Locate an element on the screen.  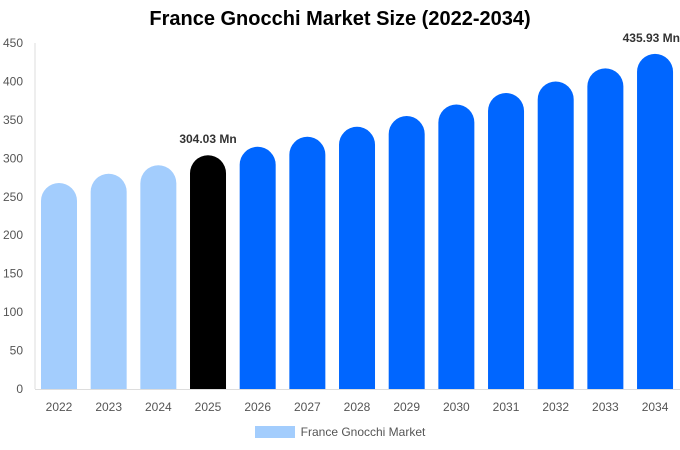
y-tick-label: 200 is located at coordinates (13, 235).